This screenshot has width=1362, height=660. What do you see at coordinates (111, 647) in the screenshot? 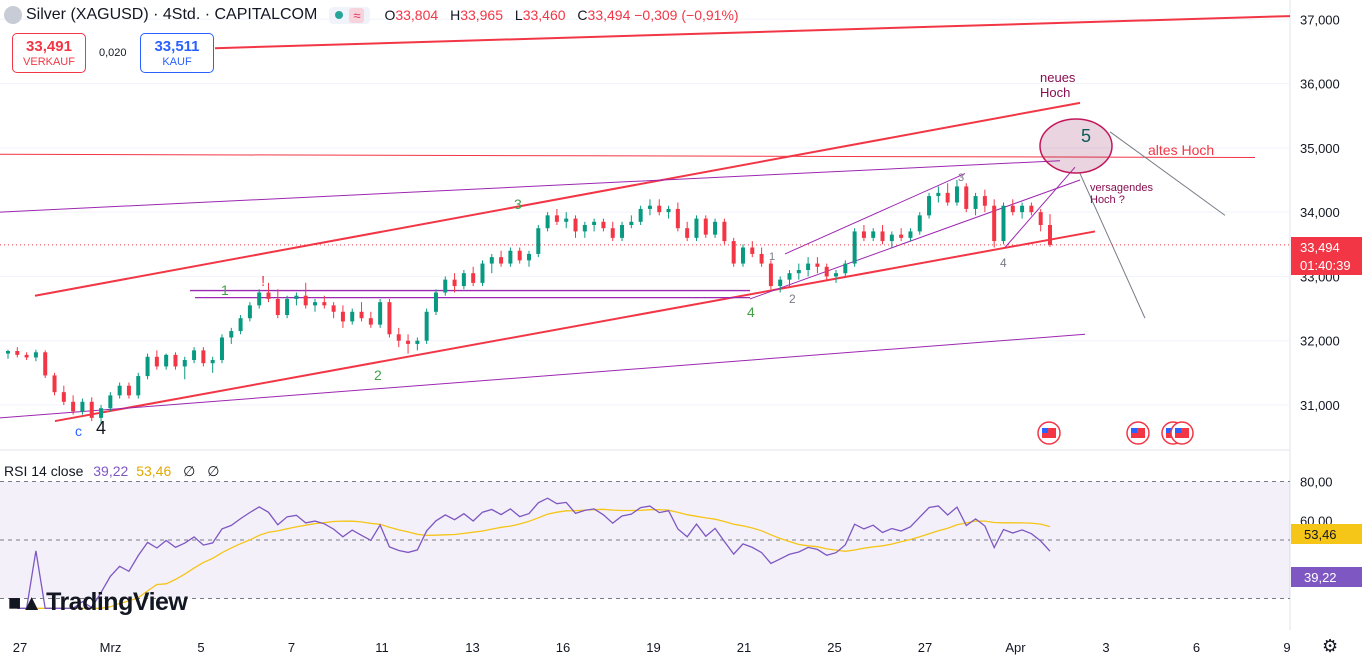
I see `time-tick-label: Mrz` at bounding box center [111, 647].